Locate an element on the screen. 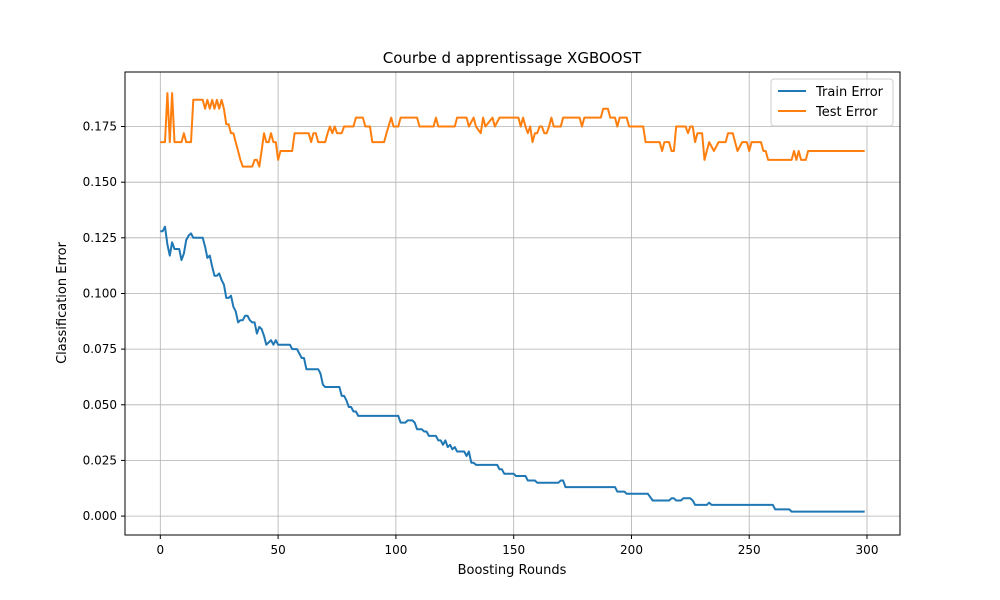 Image resolution: width=1000 pixels, height=600 pixels. legend-label-train: Train Error is located at coordinates (849, 92).